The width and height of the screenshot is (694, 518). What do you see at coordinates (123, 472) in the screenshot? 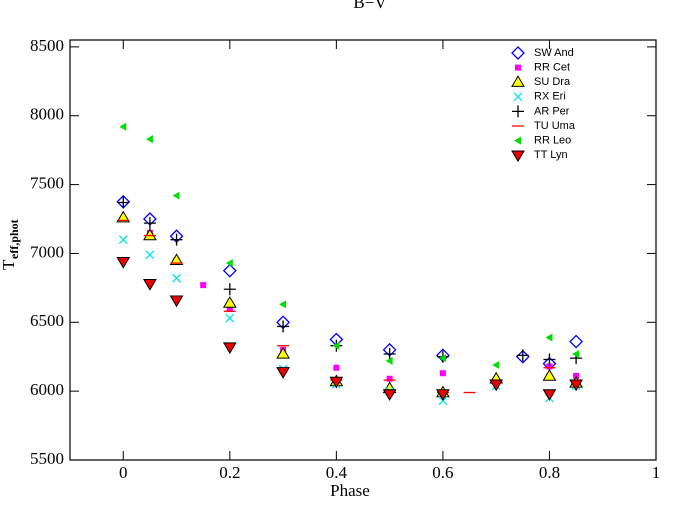
I see `x-tick-label: 0` at bounding box center [123, 472].